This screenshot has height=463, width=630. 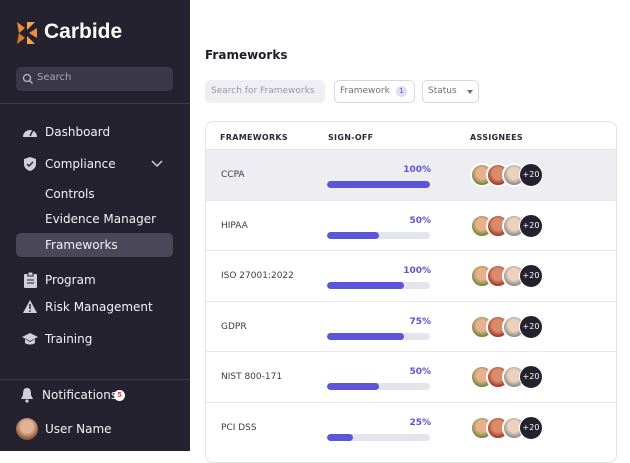 I want to click on chevron, so click(x=157, y=164).